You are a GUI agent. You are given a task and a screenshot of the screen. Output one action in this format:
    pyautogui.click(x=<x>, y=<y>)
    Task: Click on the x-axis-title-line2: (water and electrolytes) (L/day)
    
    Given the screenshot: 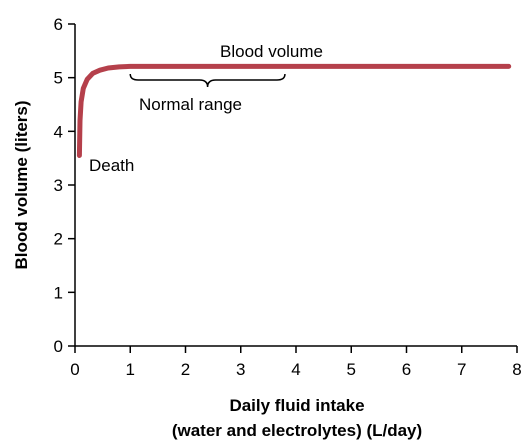 What is the action you would take?
    pyautogui.click(x=297, y=430)
    